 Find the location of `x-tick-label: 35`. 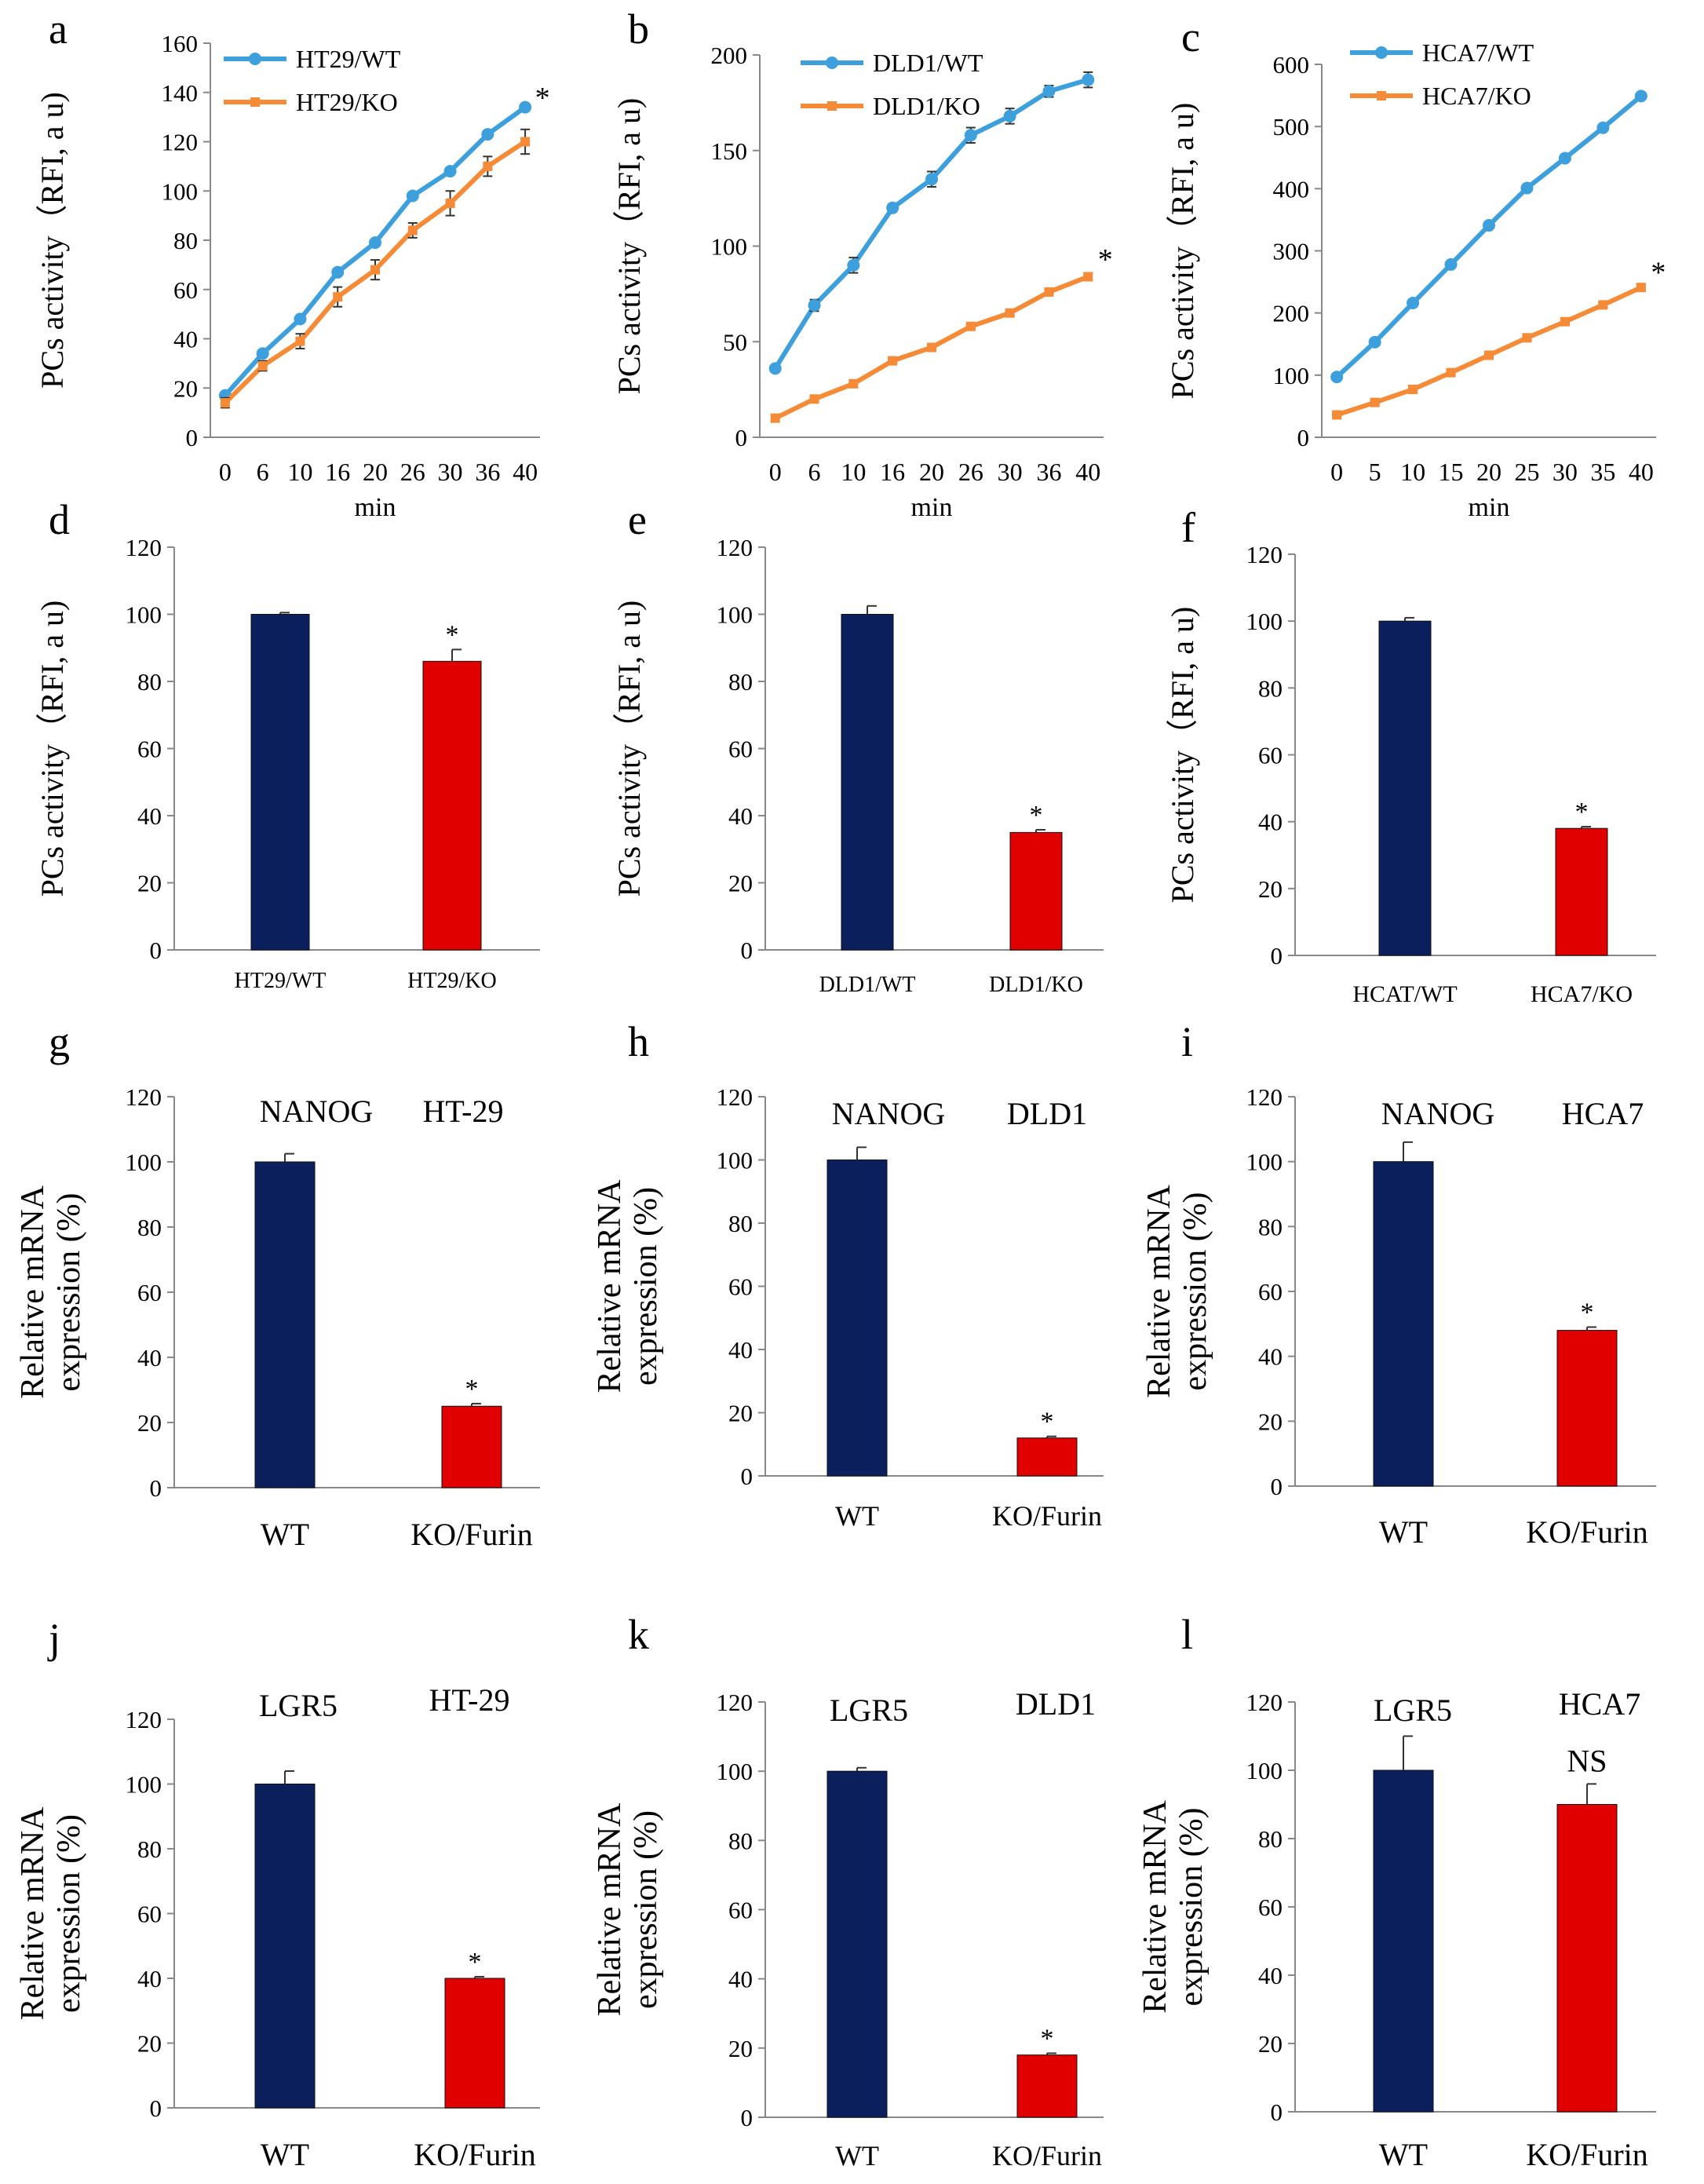

x-tick-label: 35 is located at coordinates (1602, 472).